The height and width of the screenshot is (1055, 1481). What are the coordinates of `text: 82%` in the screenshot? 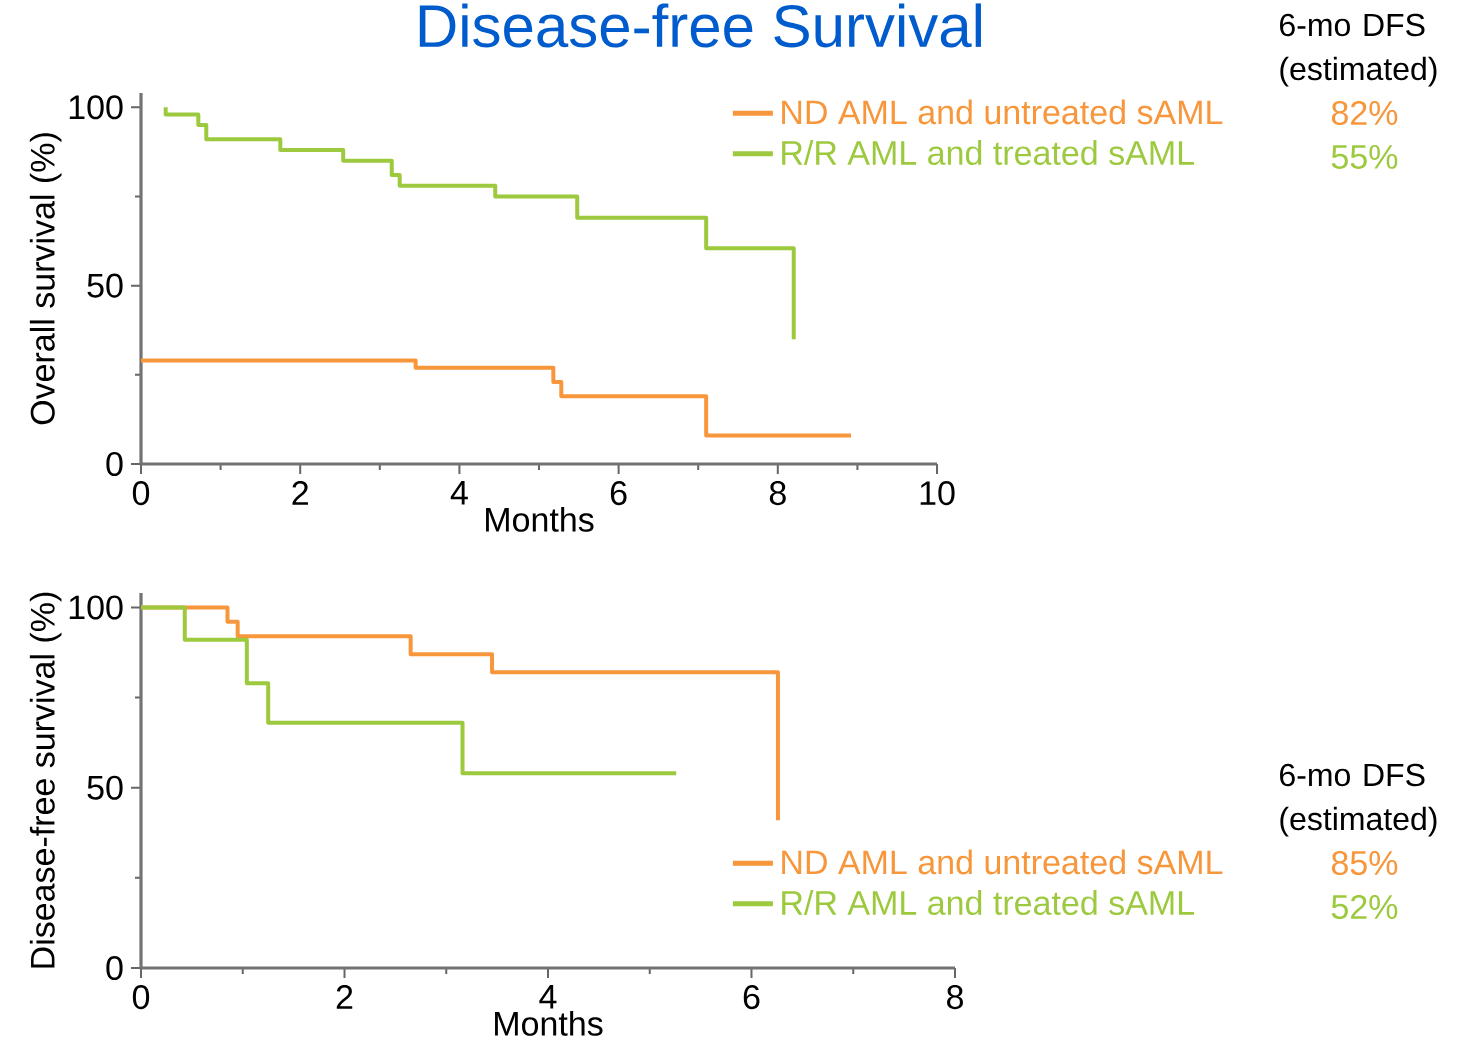 It's located at (1364, 113).